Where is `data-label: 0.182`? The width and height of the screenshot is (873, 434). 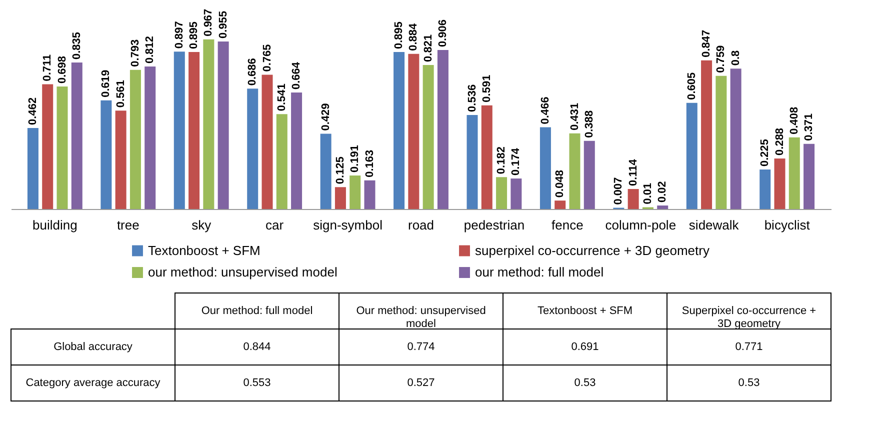
data-label: 0.182 is located at coordinates (502, 160).